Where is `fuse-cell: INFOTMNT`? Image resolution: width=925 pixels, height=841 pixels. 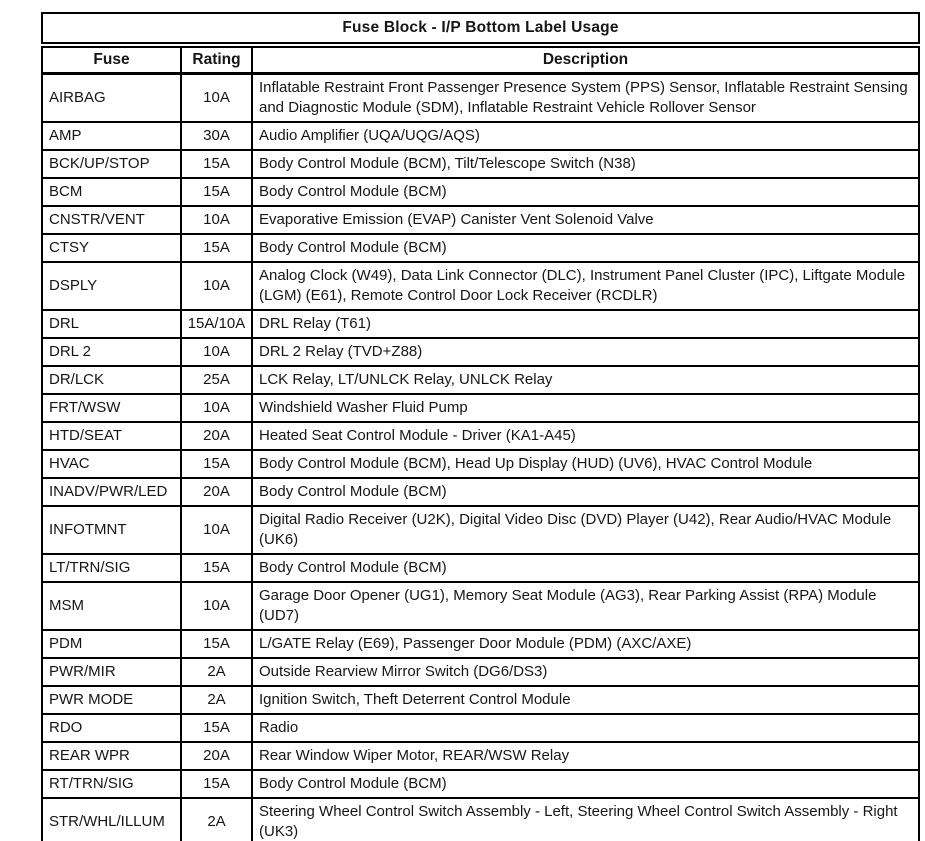
fuse-cell: INFOTMNT is located at coordinates (111, 530).